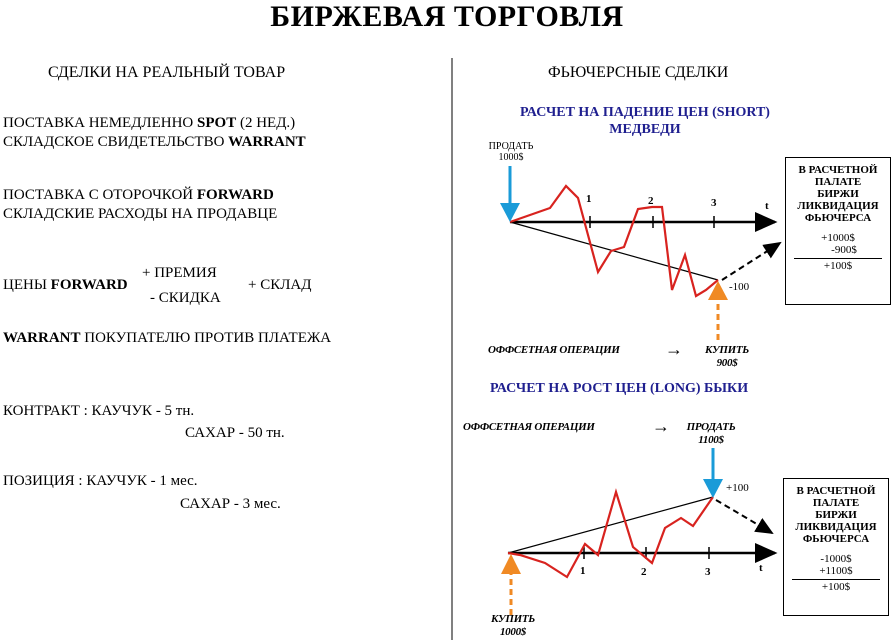 The width and height of the screenshot is (894, 643). Describe the element at coordinates (99, 411) in the screenshot. I see `contract-line: КОНТРАКТ : КАУЧУК - 5 тн.` at that location.